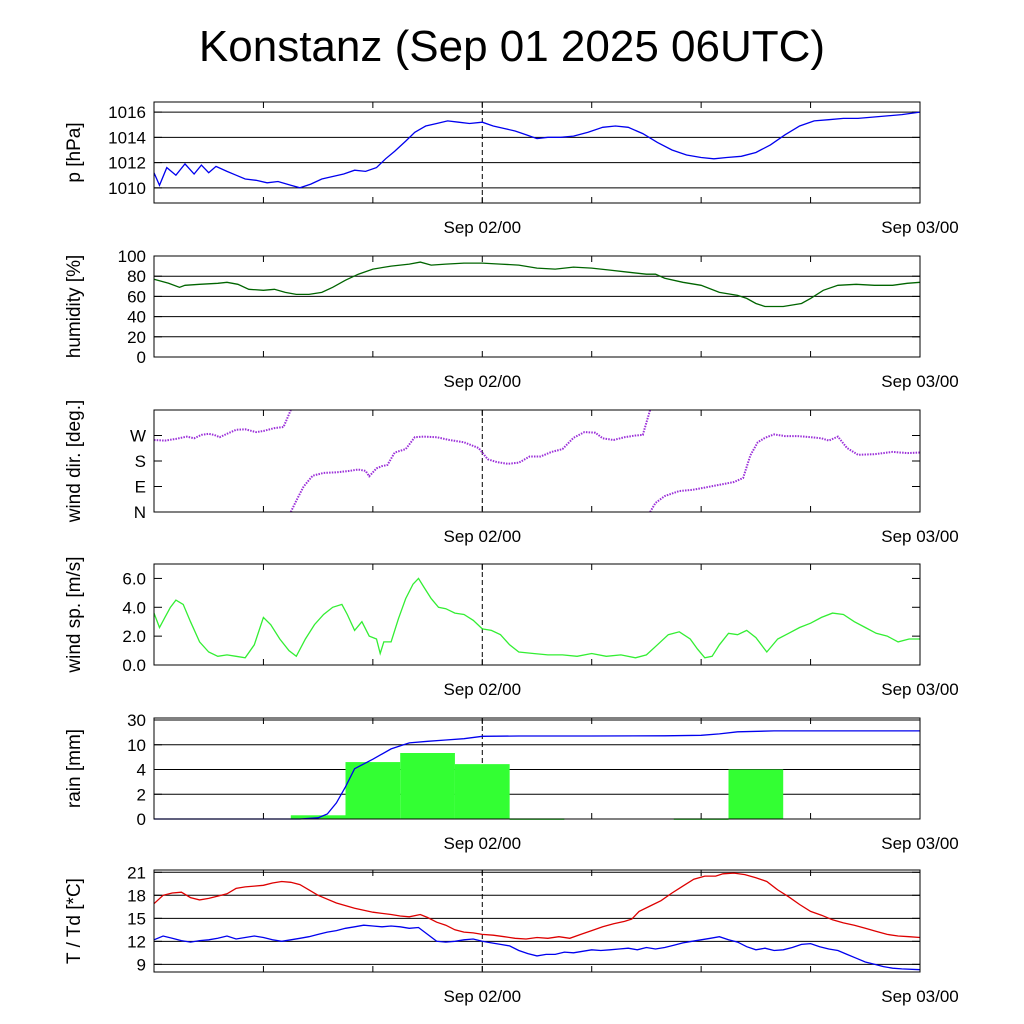 Image resolution: width=1024 pixels, height=1024 pixels. What do you see at coordinates (140, 512) in the screenshot?
I see `y-tick-label: N` at bounding box center [140, 512].